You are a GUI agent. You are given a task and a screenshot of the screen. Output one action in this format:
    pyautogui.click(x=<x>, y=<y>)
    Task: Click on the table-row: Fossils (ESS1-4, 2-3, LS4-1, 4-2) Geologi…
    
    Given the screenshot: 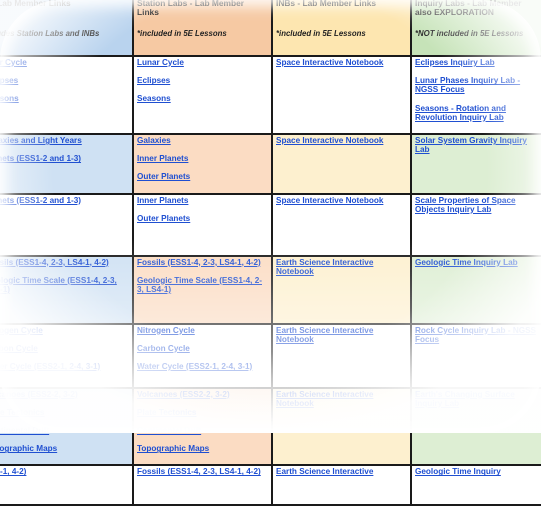 What is the action you would take?
    pyautogui.click(x=270, y=290)
    